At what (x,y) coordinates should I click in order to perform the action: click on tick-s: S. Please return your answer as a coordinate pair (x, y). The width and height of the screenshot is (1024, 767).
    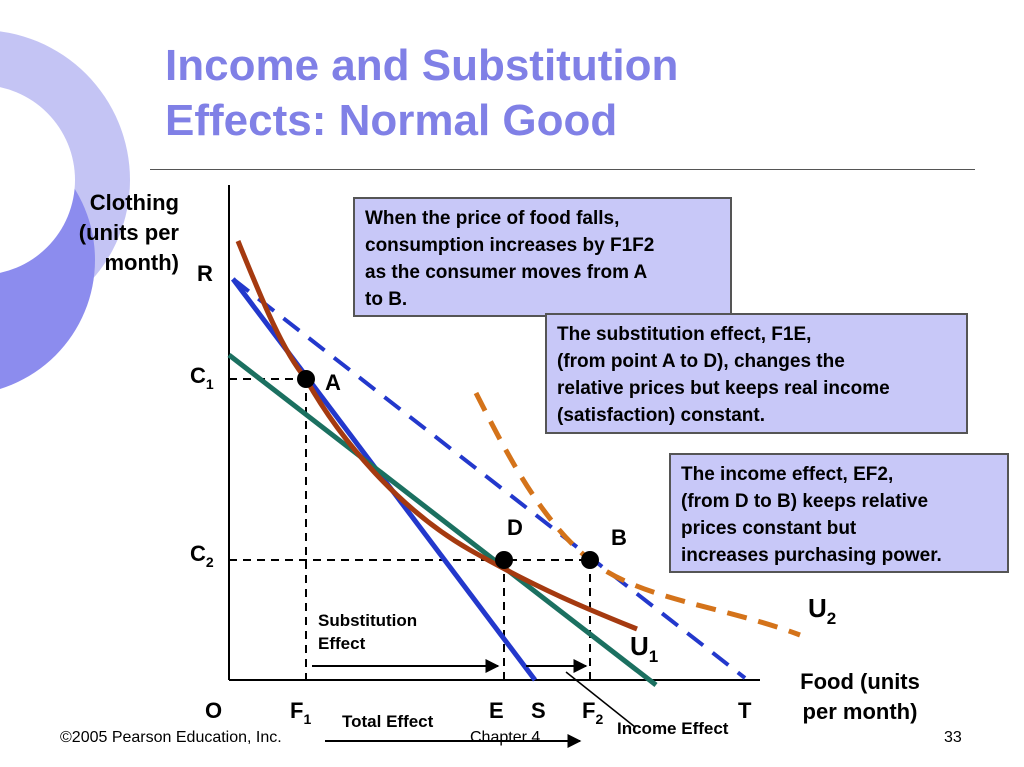
    Looking at the image, I should click on (538, 710).